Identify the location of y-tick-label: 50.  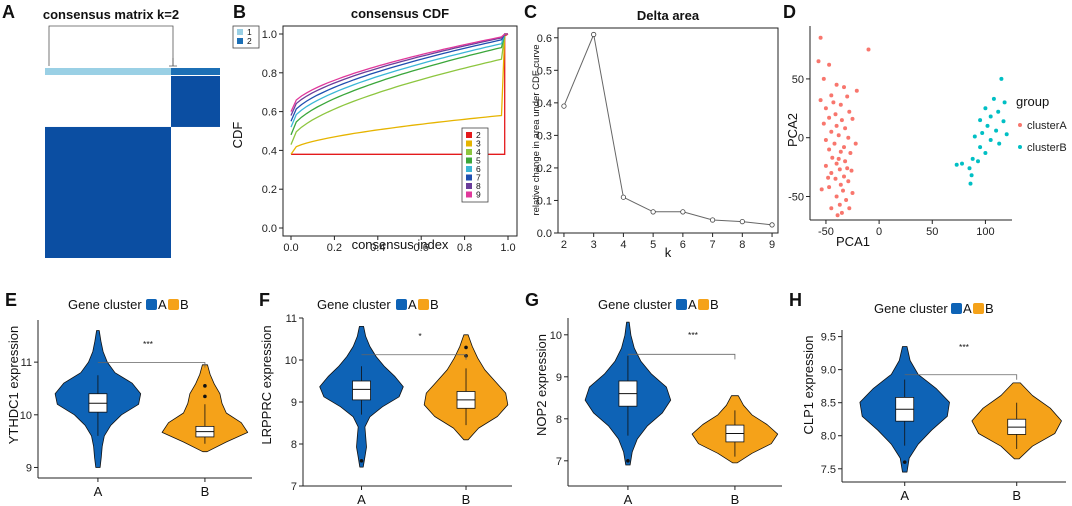
(798, 80).